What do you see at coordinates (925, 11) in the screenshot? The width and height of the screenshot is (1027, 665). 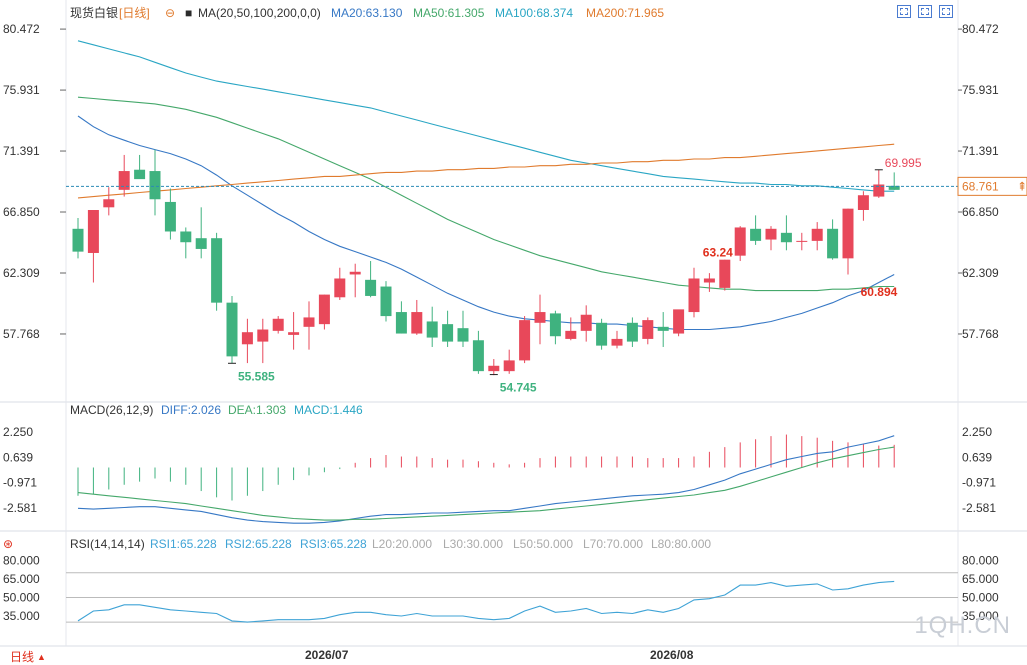 I see `zoom-in-icon` at bounding box center [925, 11].